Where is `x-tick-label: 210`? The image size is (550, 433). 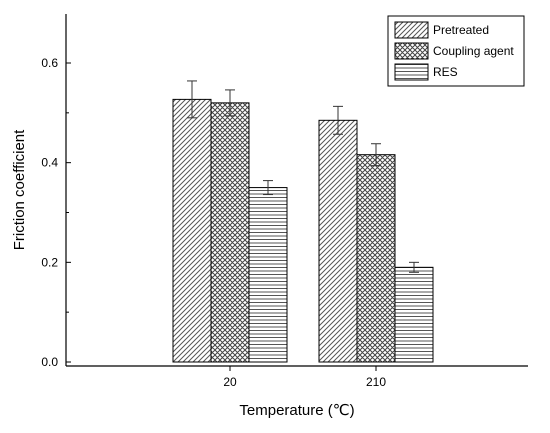
x-tick-label: 210 is located at coordinates (376, 382).